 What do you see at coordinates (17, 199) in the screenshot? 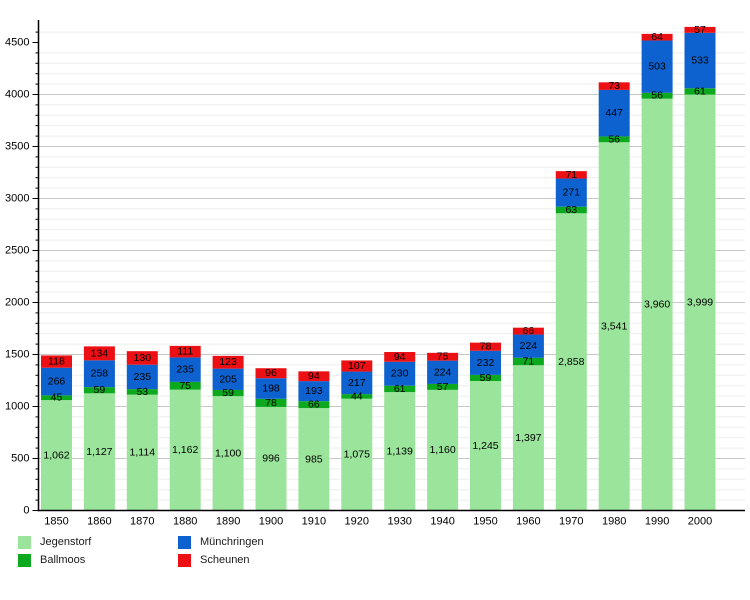
I see `y-axis-tick-label: 3000` at bounding box center [17, 199].